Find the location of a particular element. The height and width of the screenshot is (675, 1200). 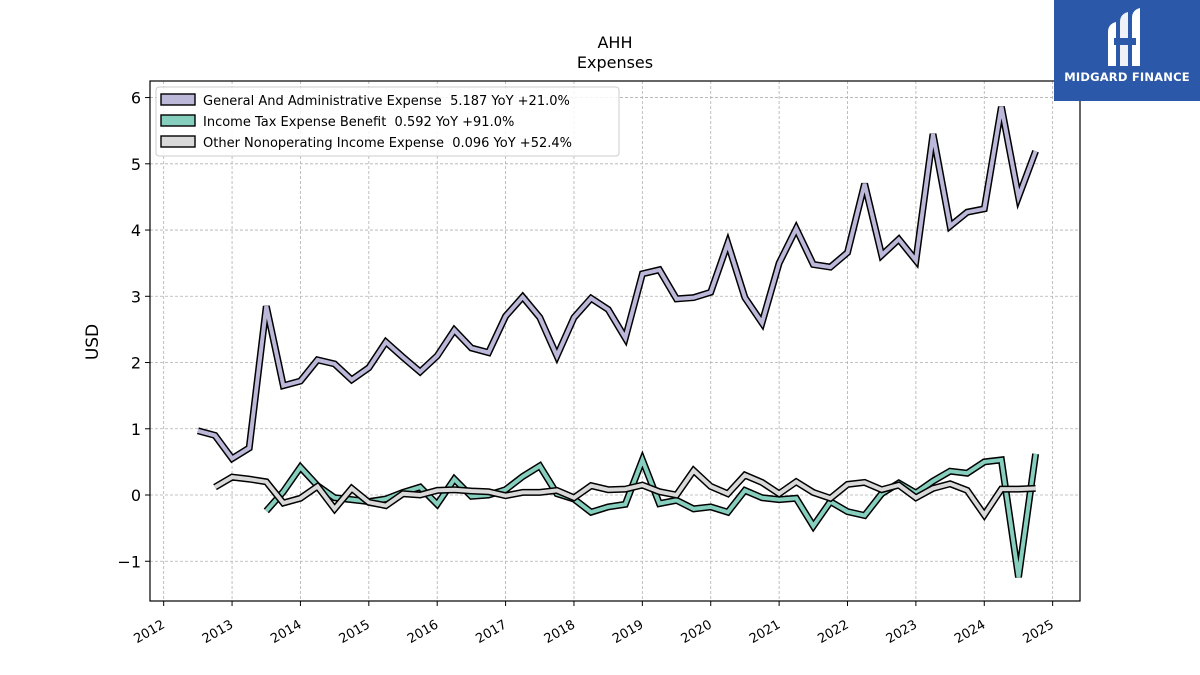

y-tick-label: −1 is located at coordinates (129, 561).